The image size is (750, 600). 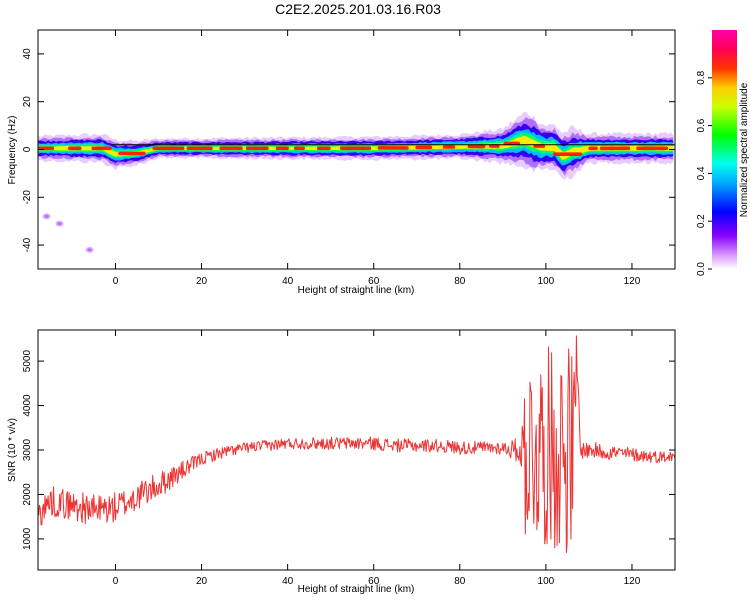 I want to click on snr-x-tick-label: 120, so click(x=632, y=581).